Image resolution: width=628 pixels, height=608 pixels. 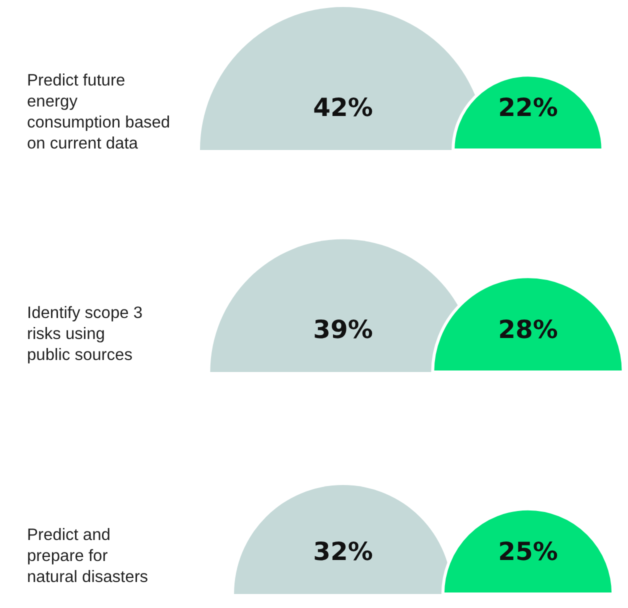 What do you see at coordinates (343, 551) in the screenshot?
I see `data-label: 32%` at bounding box center [343, 551].